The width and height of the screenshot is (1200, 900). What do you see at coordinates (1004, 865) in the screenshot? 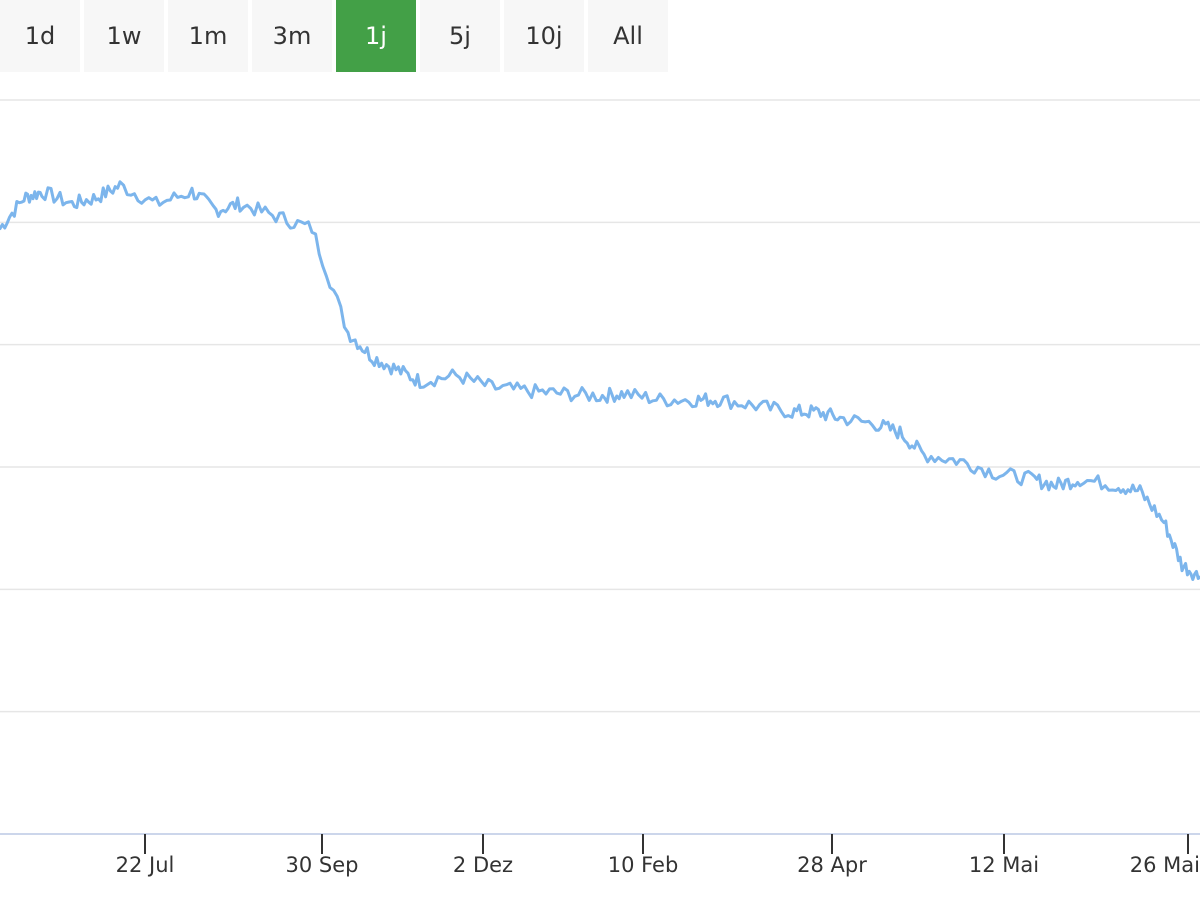
I see `x-tick-label: 12 Mai` at bounding box center [1004, 865].